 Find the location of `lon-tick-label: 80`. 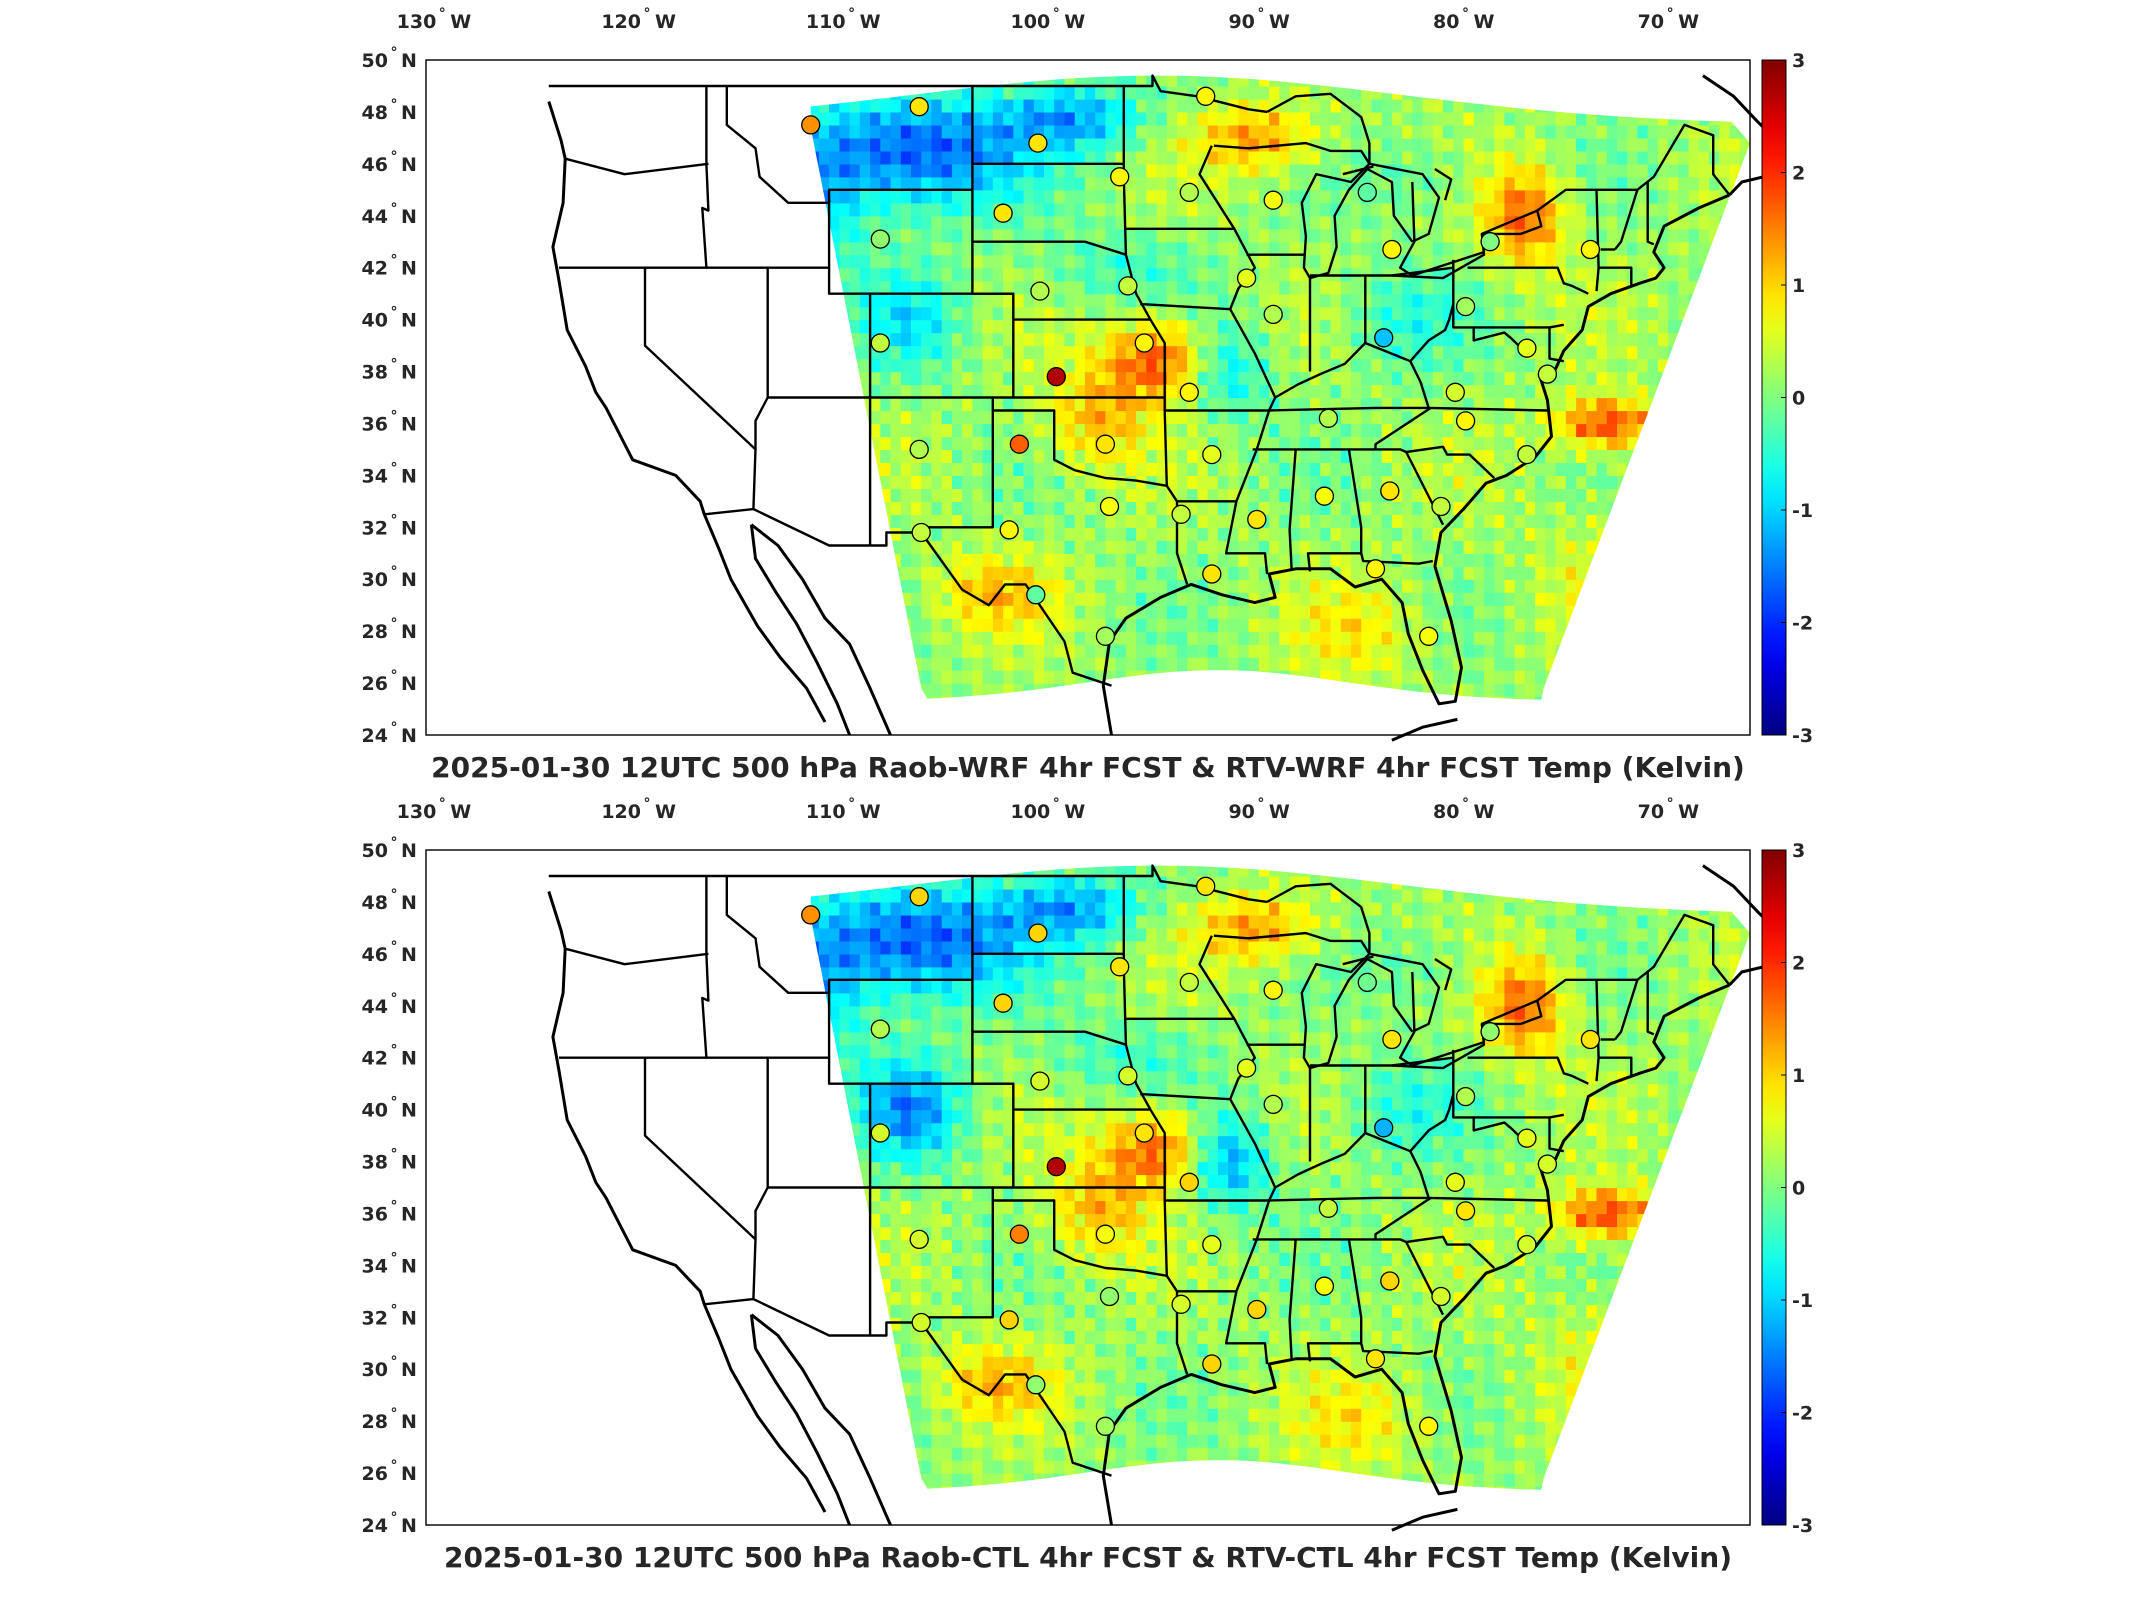

lon-tick-label: 80 is located at coordinates (1446, 812).